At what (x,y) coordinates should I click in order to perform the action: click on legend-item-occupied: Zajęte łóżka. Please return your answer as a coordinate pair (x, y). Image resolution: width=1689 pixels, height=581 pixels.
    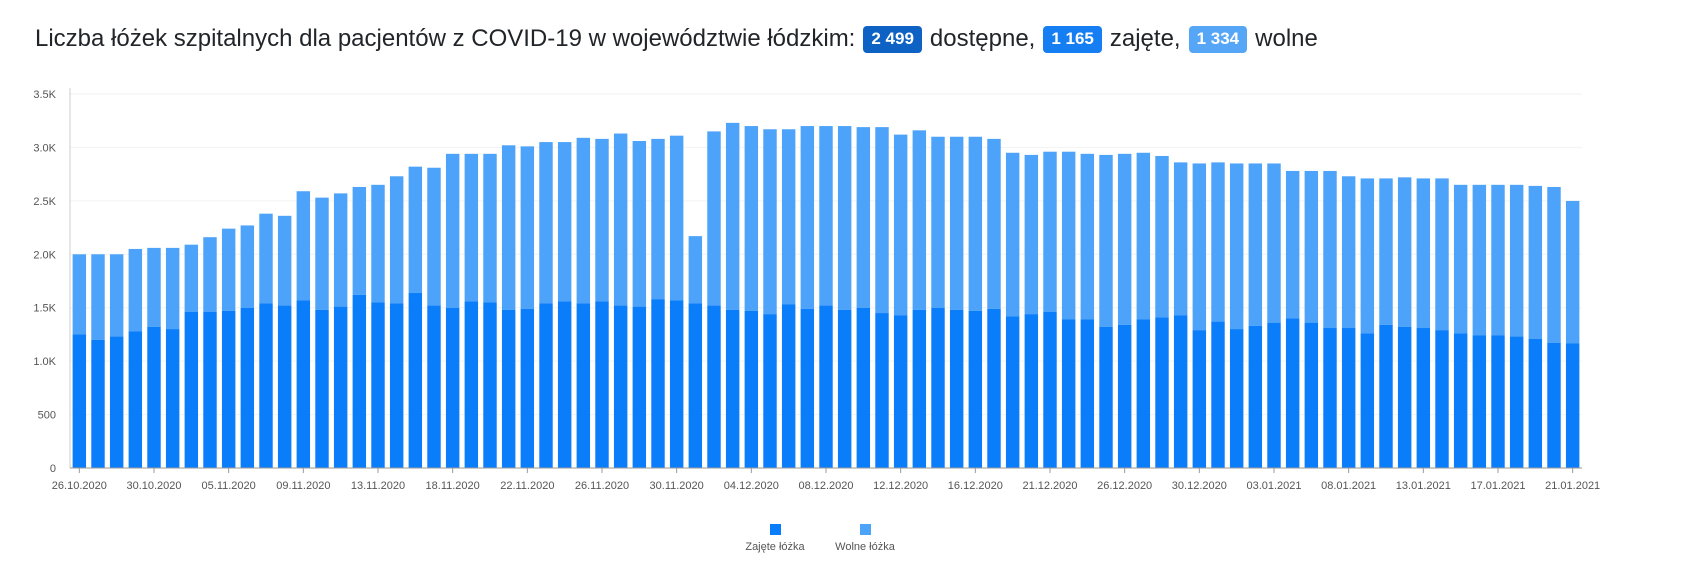
    Looking at the image, I should click on (775, 538).